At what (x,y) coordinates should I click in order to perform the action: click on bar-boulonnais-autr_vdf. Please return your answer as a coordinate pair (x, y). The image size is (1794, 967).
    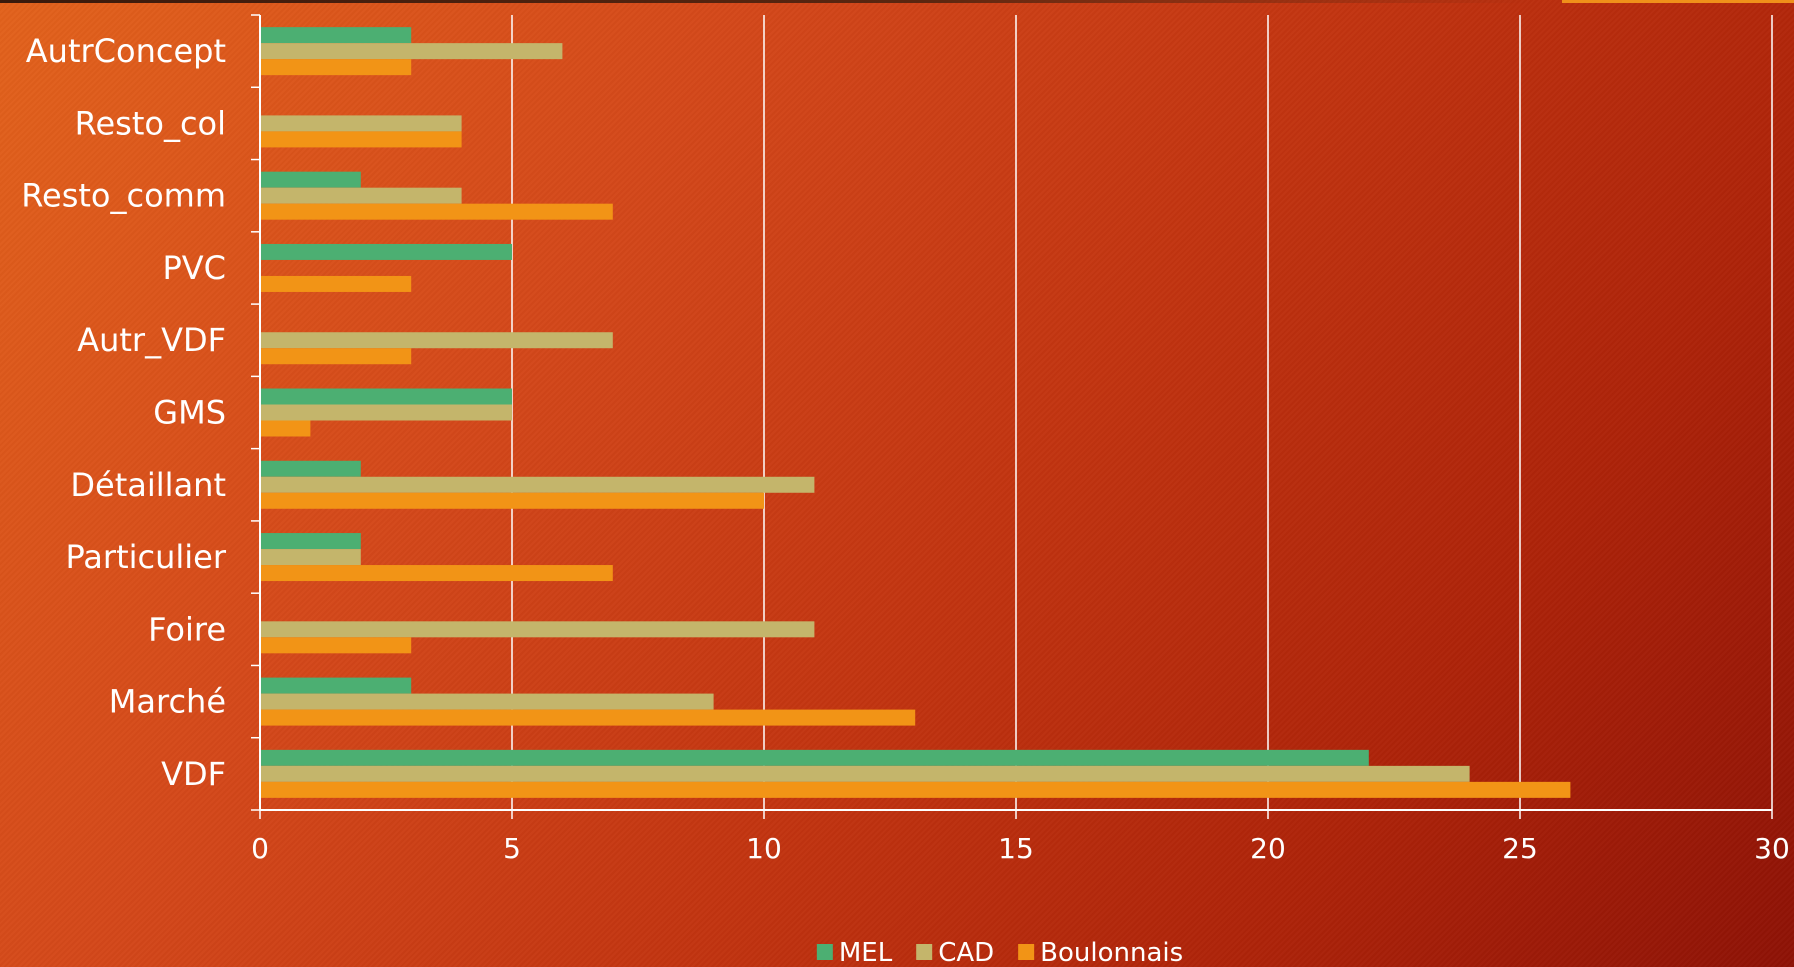
    Looking at the image, I should click on (336, 356).